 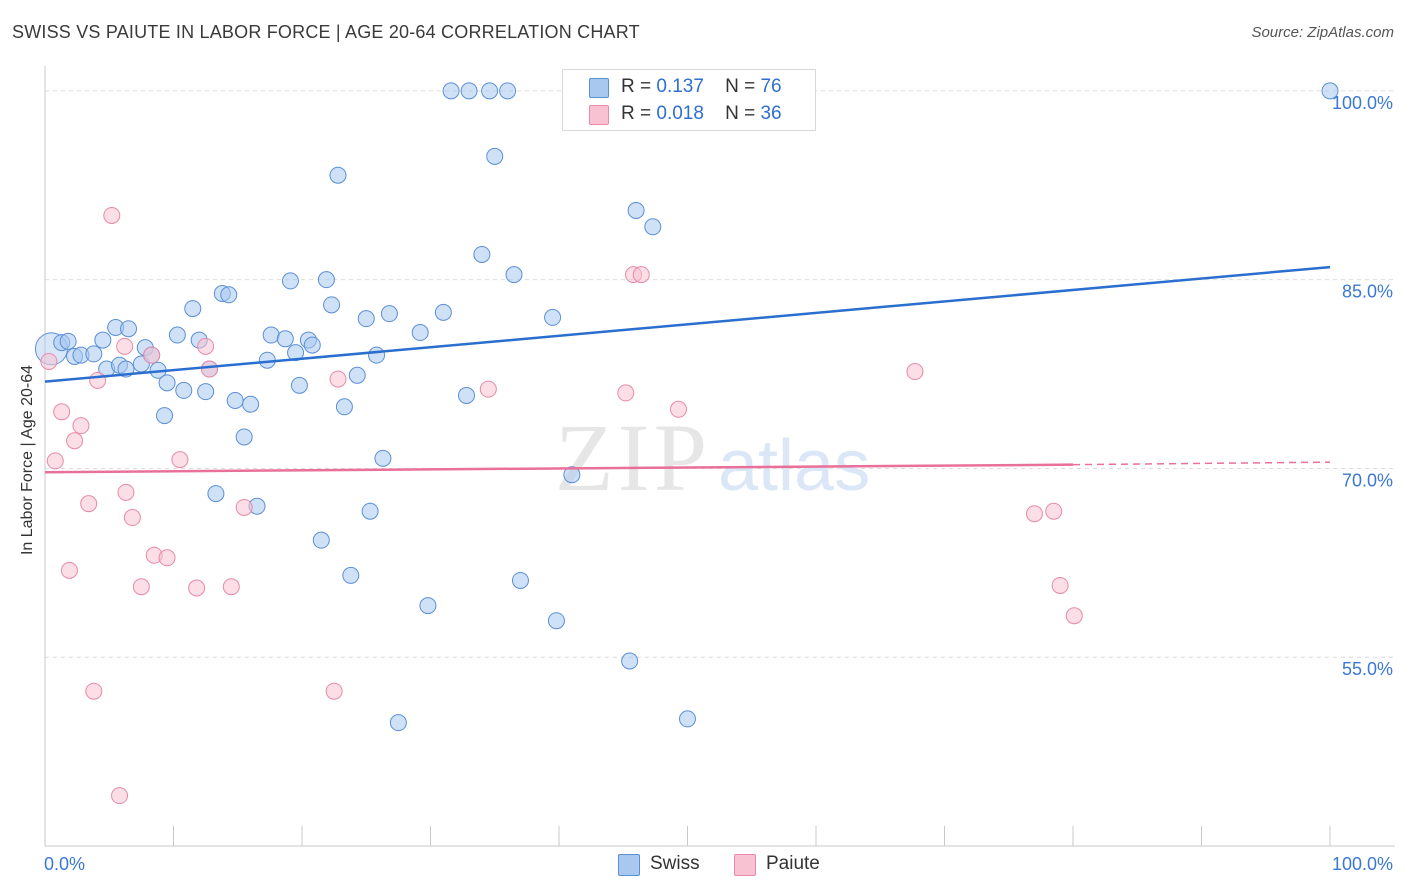 What do you see at coordinates (680, 113) in the screenshot?
I see `paiute-r-value: 0.018` at bounding box center [680, 113].